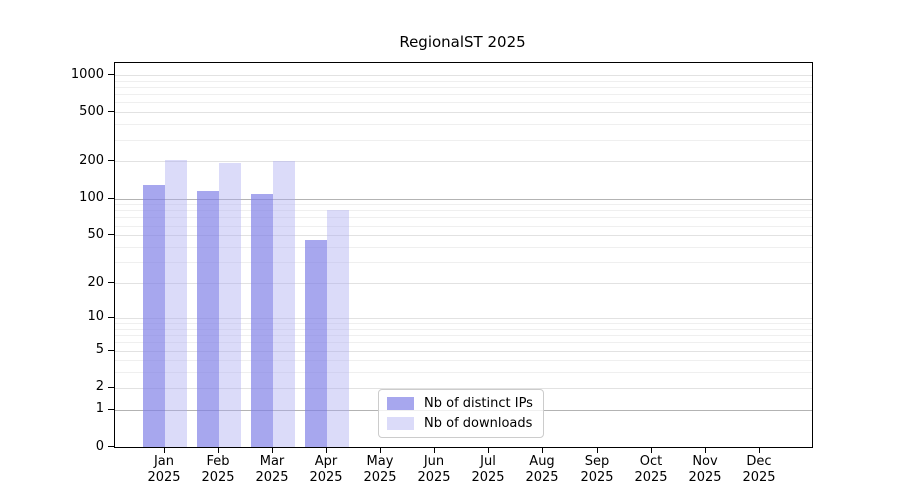 The image size is (900, 500). What do you see at coordinates (272, 469) in the screenshot?
I see `x-tick-label-mar: Mar 2025` at bounding box center [272, 469].